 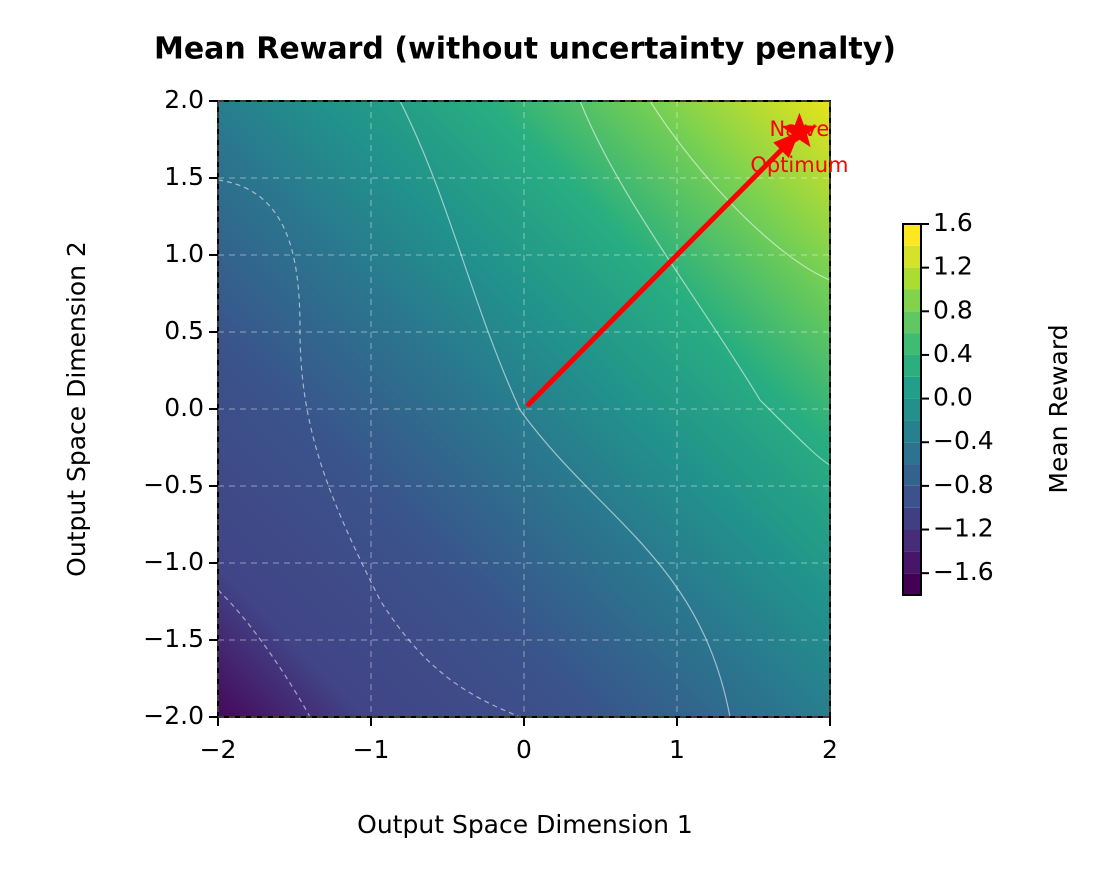 What do you see at coordinates (184, 253) in the screenshot?
I see `y-tick-label: 1.0` at bounding box center [184, 253].